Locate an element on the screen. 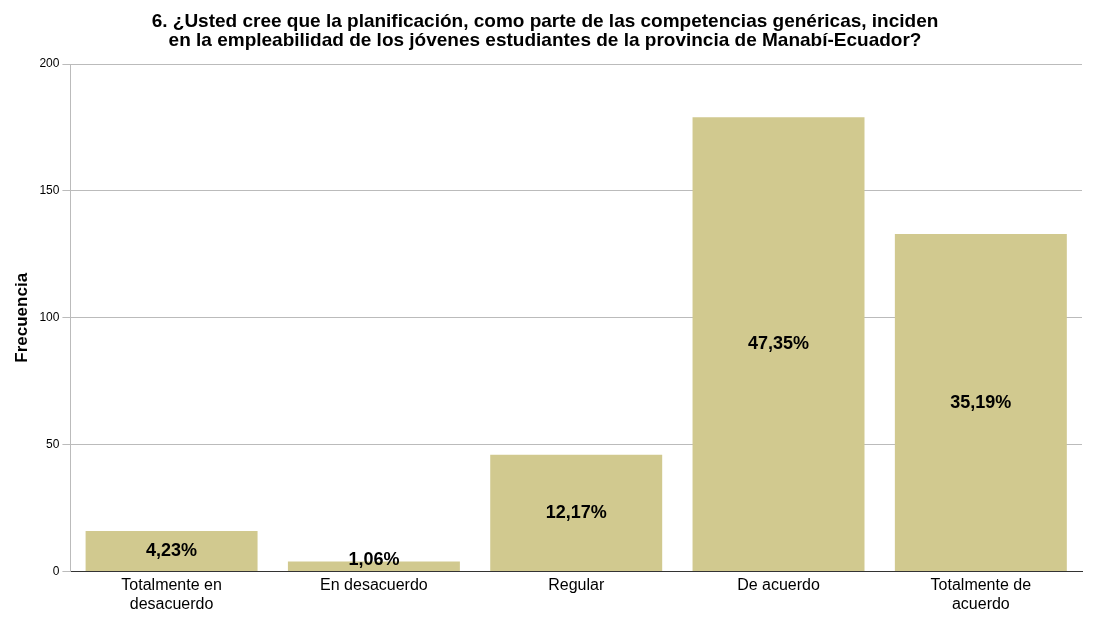 This screenshot has height=634, width=1099. annotation: 12,17% is located at coordinates (576, 511).